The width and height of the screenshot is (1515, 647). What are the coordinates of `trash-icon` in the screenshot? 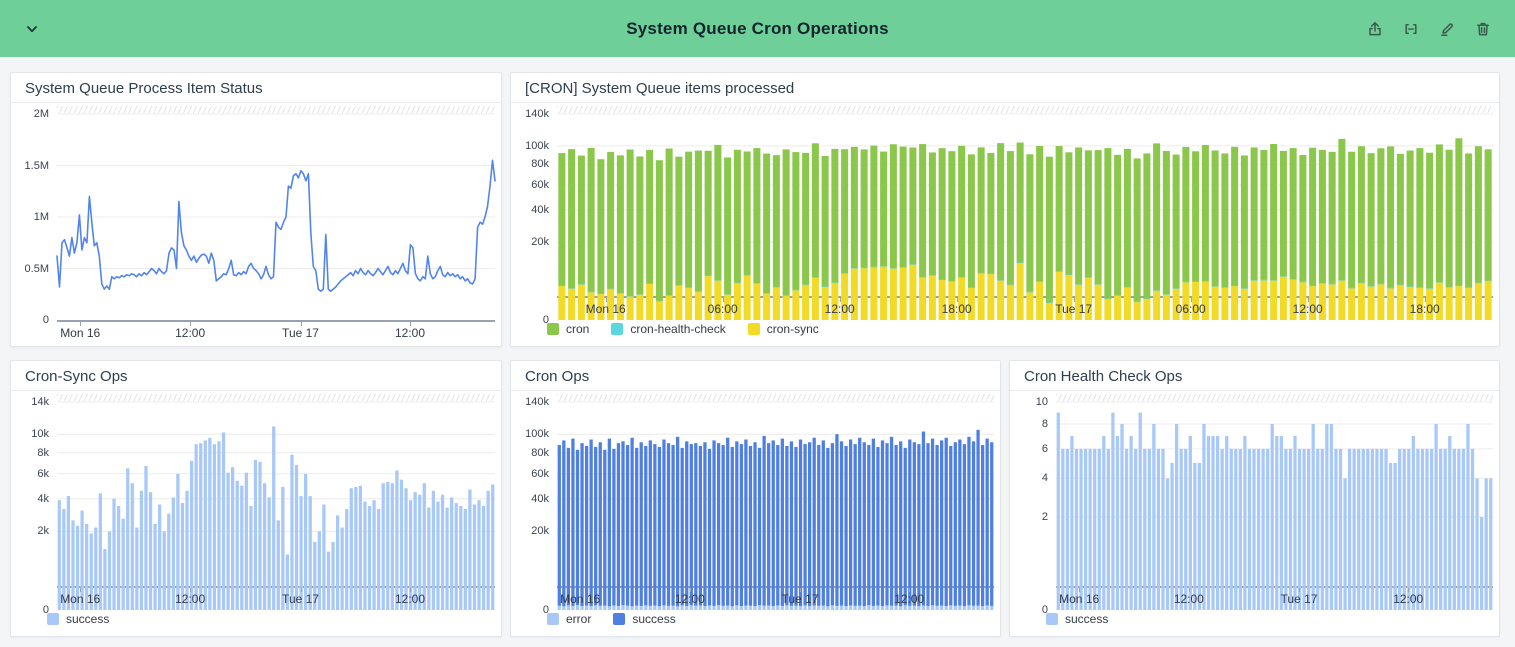 It's located at (1483, 28).